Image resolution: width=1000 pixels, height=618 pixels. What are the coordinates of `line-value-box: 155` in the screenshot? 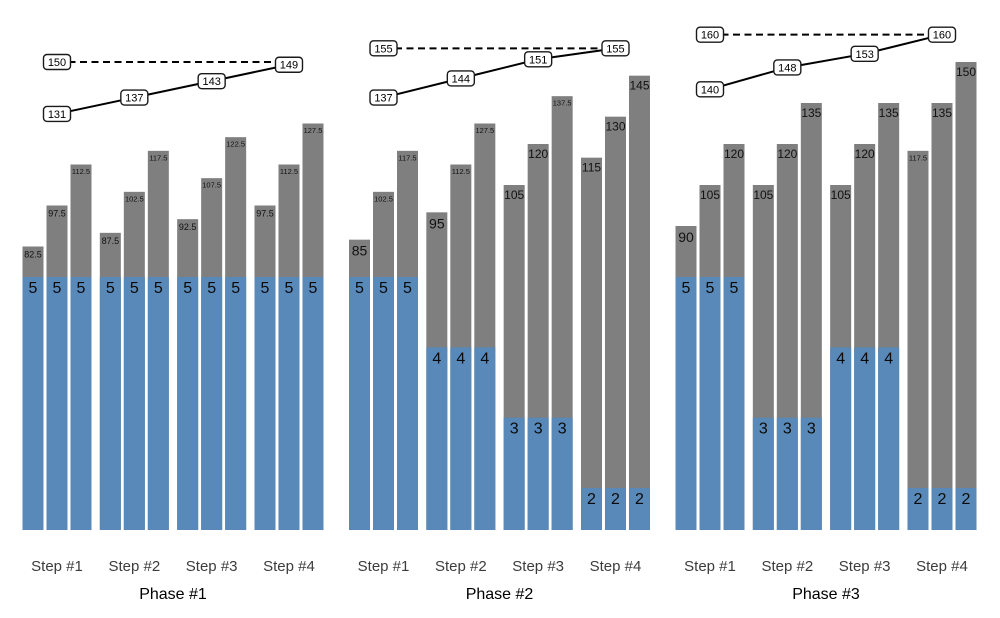 It's located at (383, 48).